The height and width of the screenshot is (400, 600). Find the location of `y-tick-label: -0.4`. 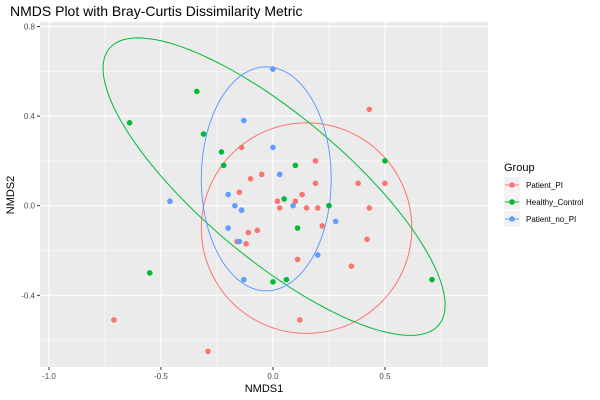

y-tick-label: -0.4 is located at coordinates (28, 295).